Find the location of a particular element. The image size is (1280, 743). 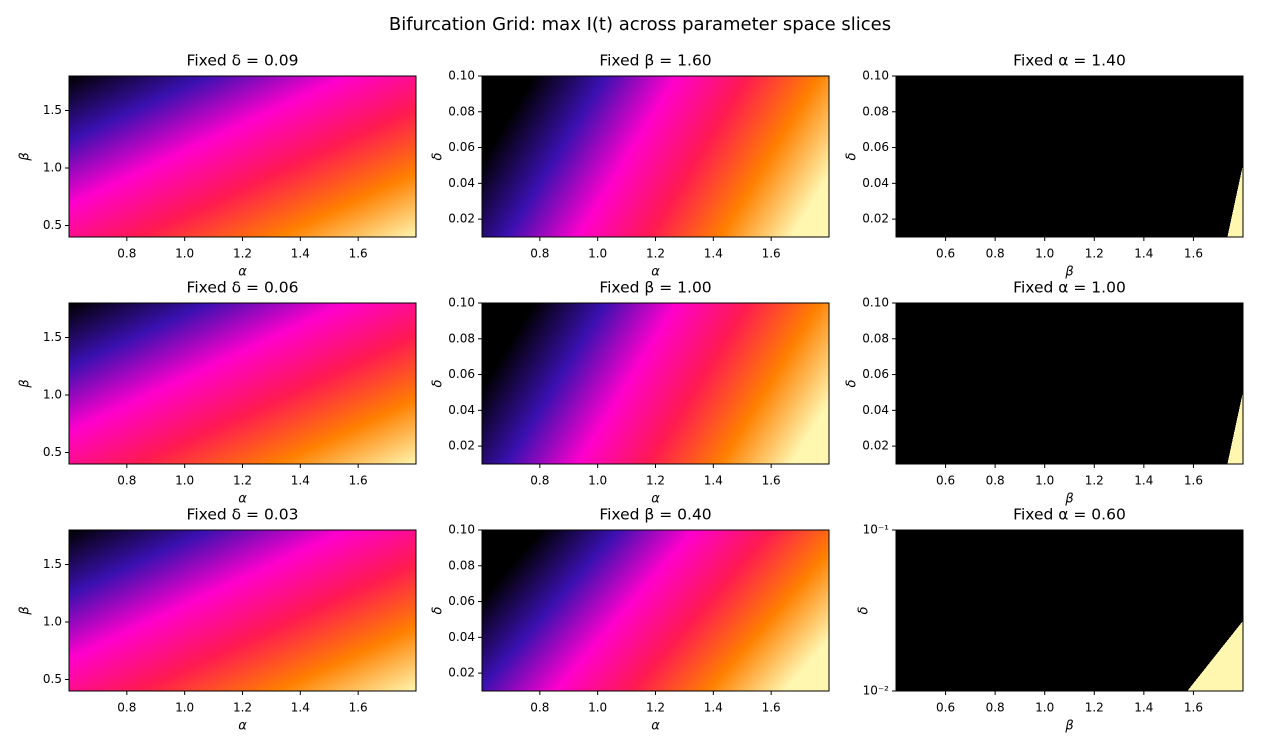

axes-title: Fixed δ = 0.03 is located at coordinates (243, 515).